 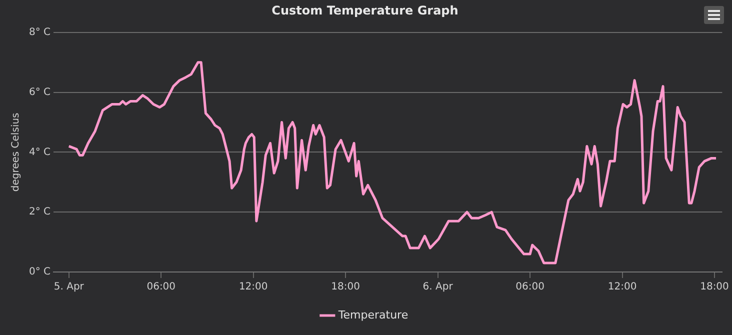 What do you see at coordinates (39, 92) in the screenshot?
I see `y-tick-label: 6° C` at bounding box center [39, 92].